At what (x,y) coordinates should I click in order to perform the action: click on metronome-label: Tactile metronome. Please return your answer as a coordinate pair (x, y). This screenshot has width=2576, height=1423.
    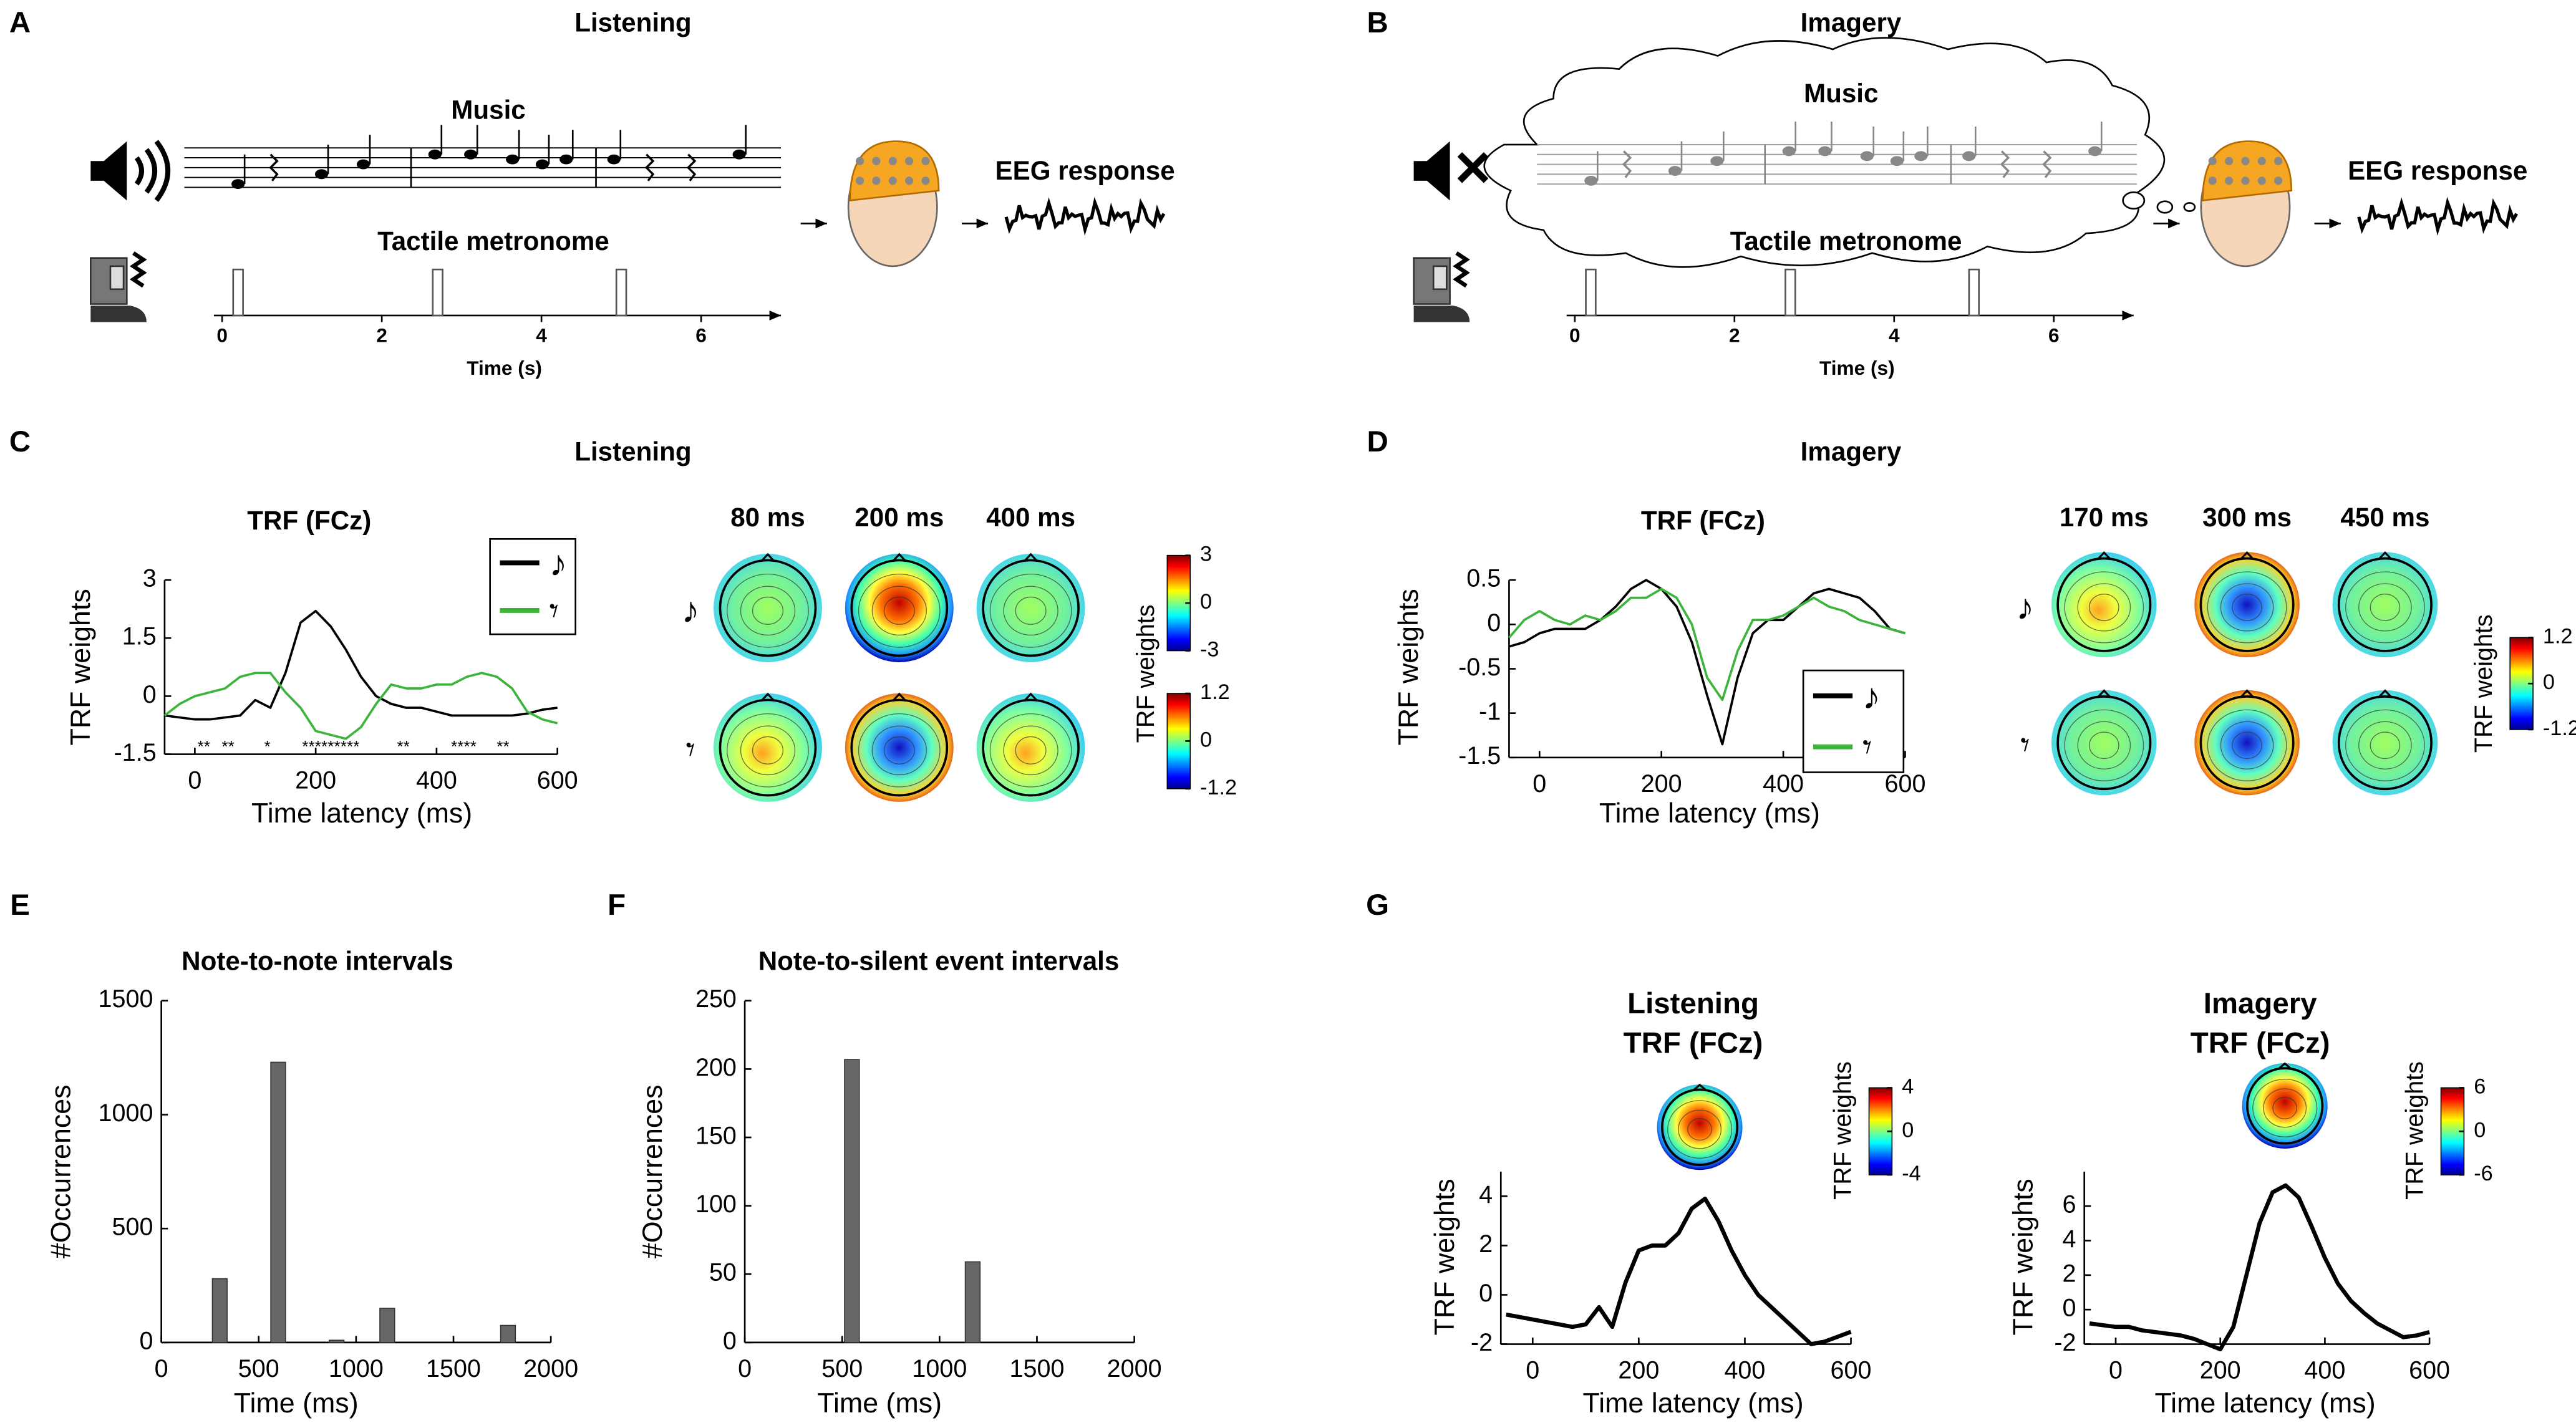
    Looking at the image, I should click on (1846, 241).